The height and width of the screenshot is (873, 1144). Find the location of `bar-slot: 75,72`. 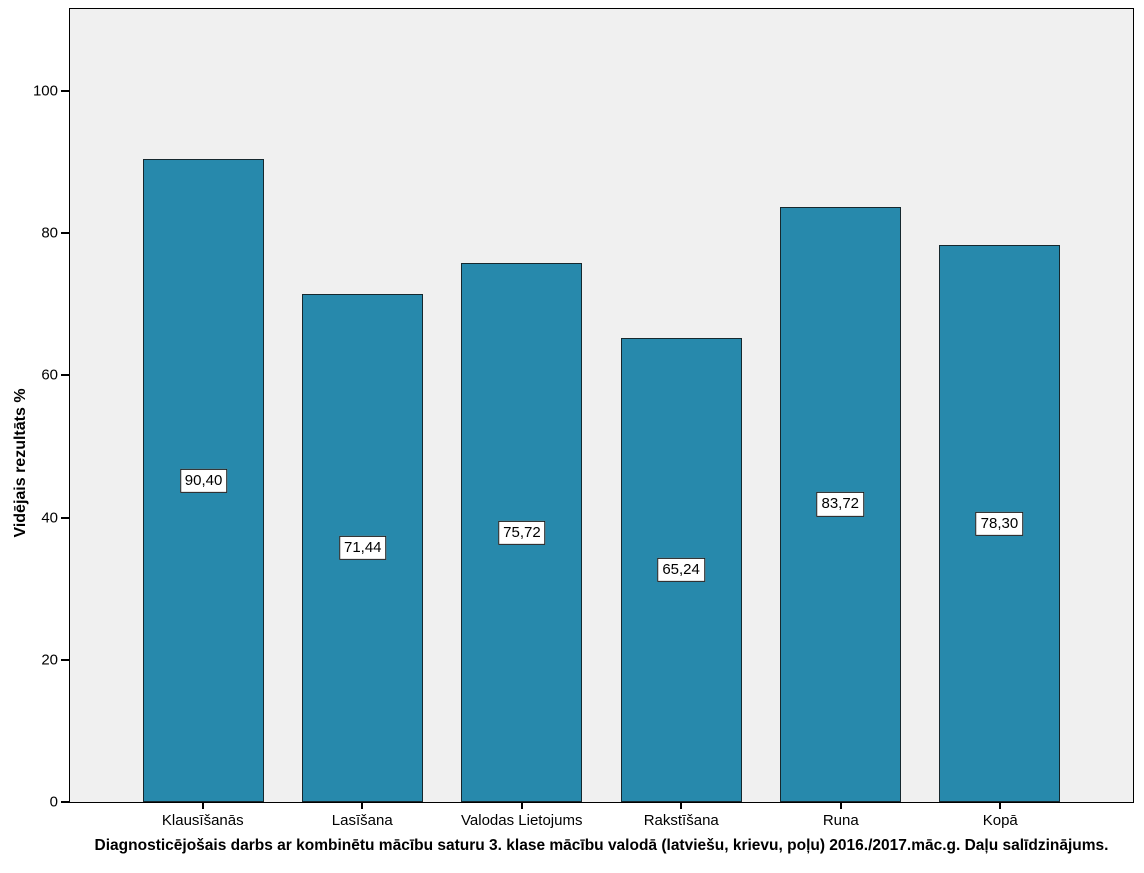

bar-slot: 75,72 is located at coordinates (521, 405).